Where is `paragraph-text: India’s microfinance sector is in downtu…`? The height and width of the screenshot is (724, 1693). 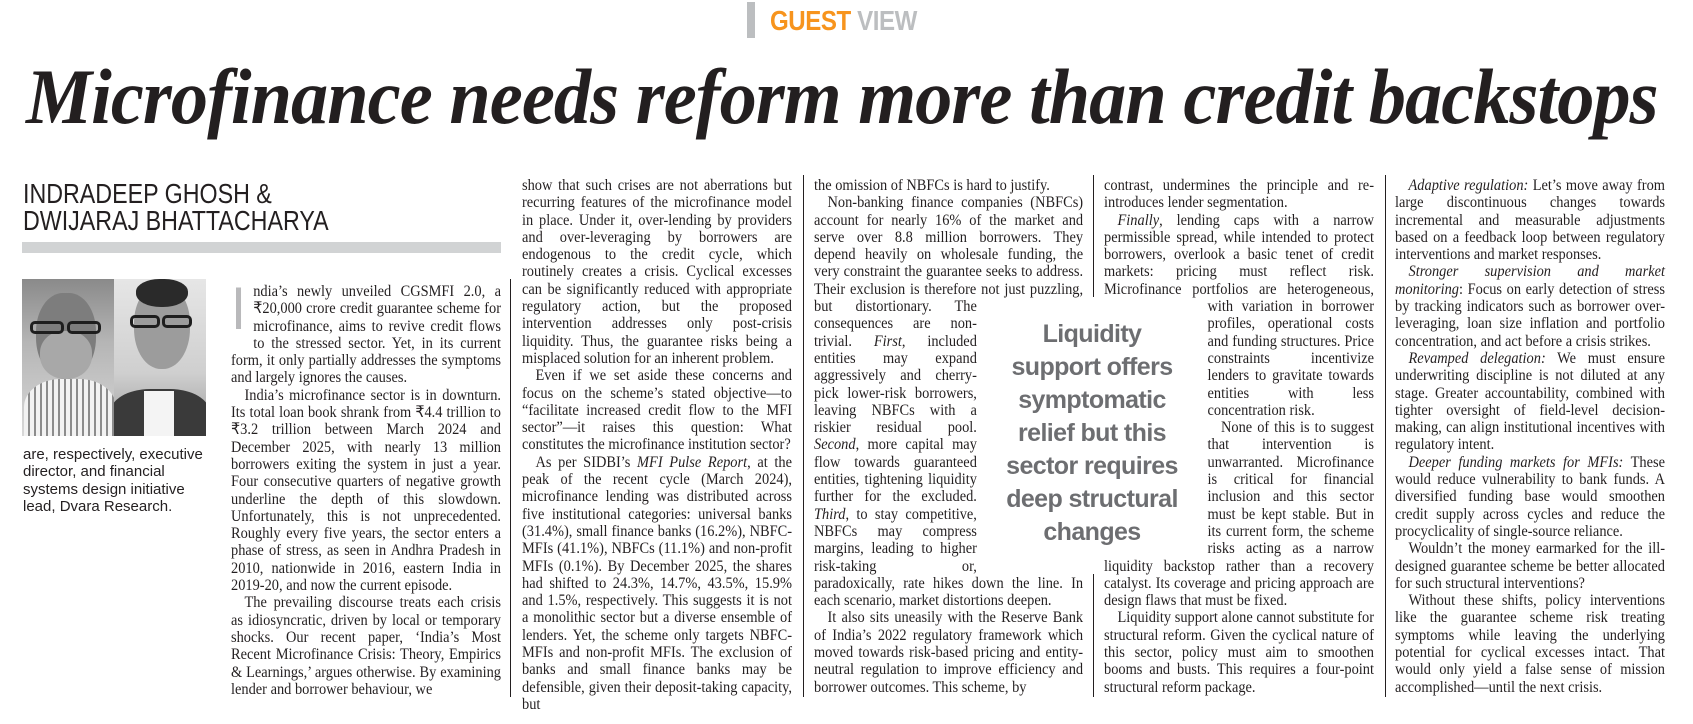 paragraph-text: India’s microfinance sector is in downtu… is located at coordinates (366, 490).